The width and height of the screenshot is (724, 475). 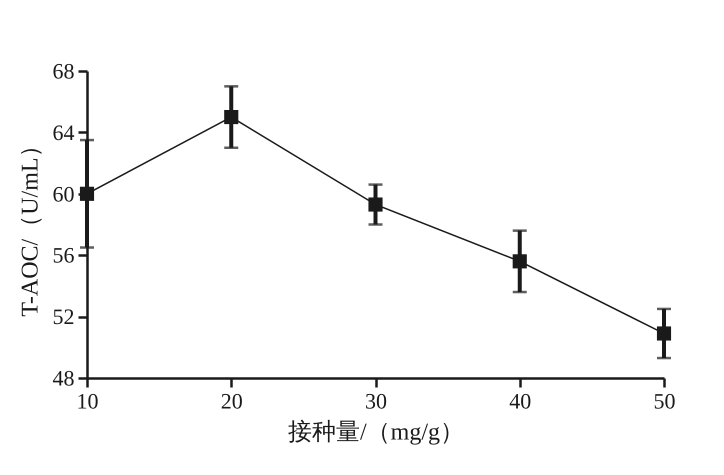 What do you see at coordinates (231, 401) in the screenshot?
I see `x-tick-label: 20` at bounding box center [231, 401].